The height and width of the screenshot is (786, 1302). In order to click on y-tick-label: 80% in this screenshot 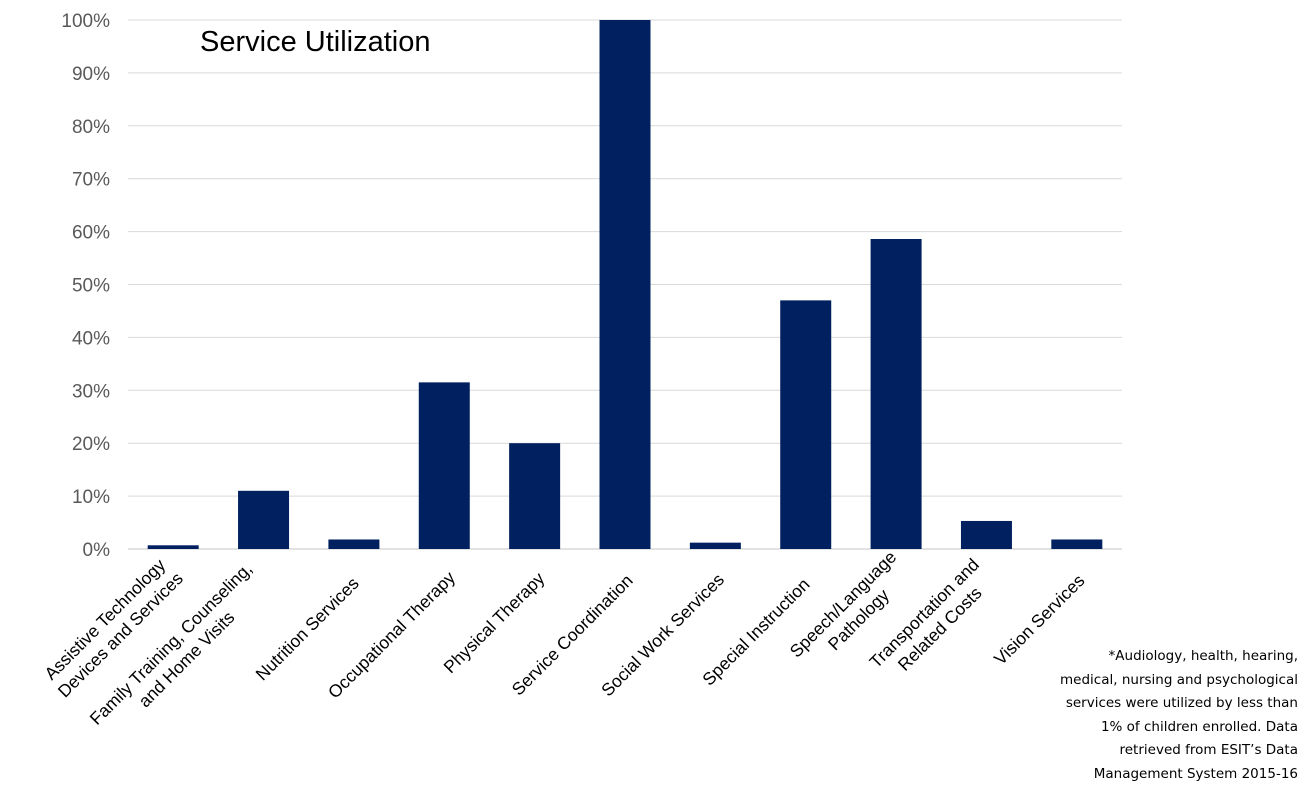, I will do `click(91, 127)`.